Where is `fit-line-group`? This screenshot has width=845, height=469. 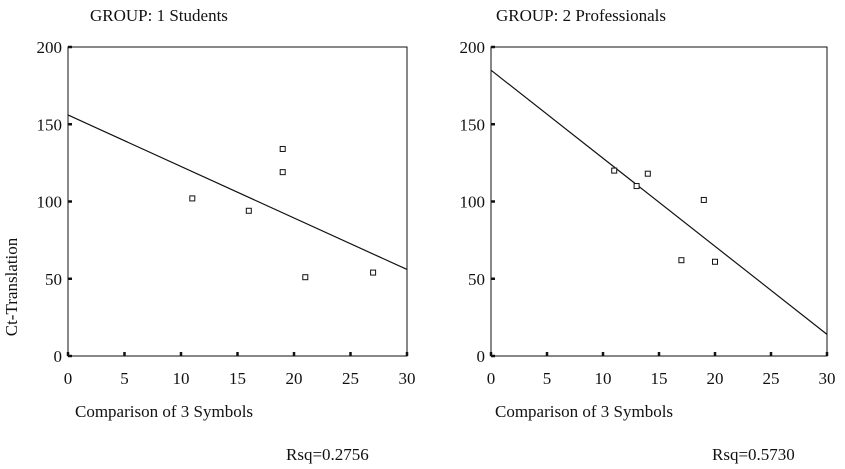
fit-line-group is located at coordinates (237, 192).